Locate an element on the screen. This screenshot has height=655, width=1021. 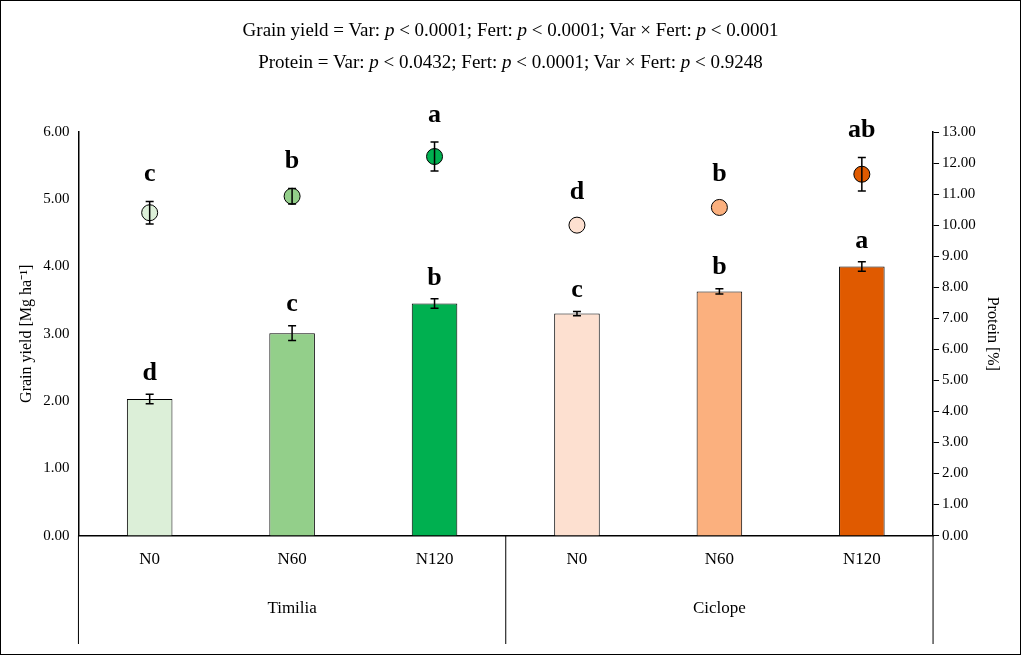
y2-tick-label: 2.00 is located at coordinates (955, 472).